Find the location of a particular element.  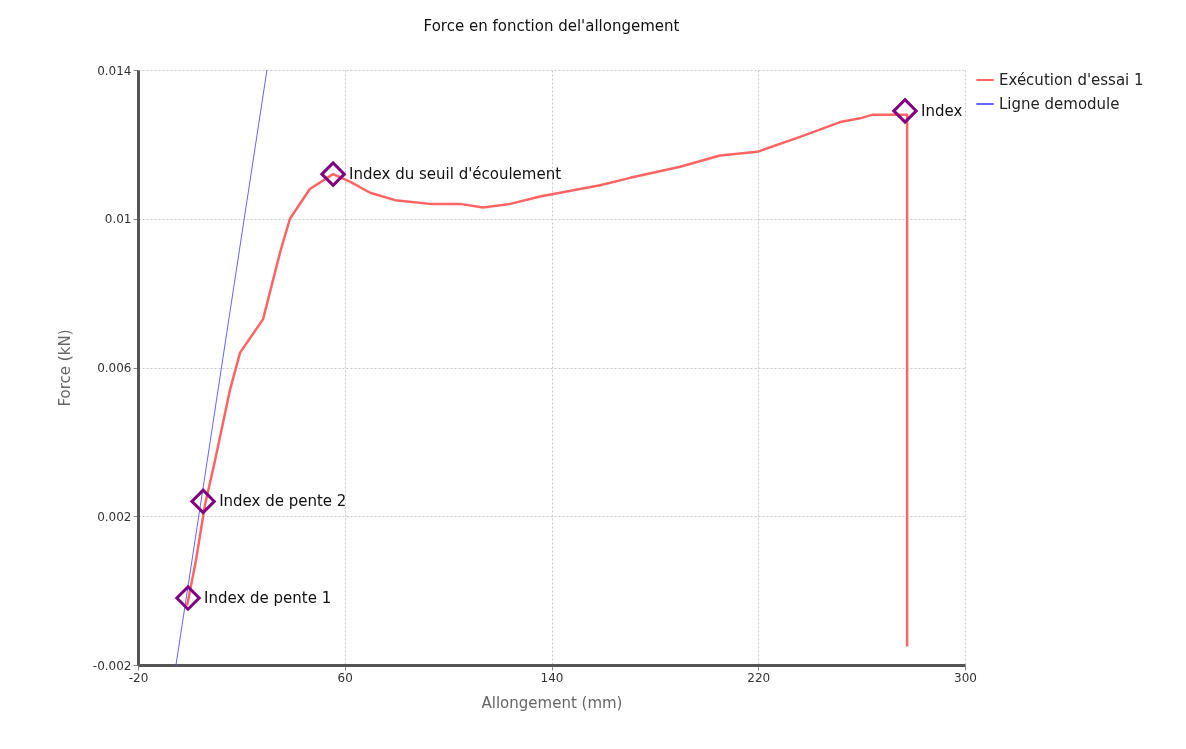

x-axis-title: Allongement (mm) is located at coordinates (552, 702).